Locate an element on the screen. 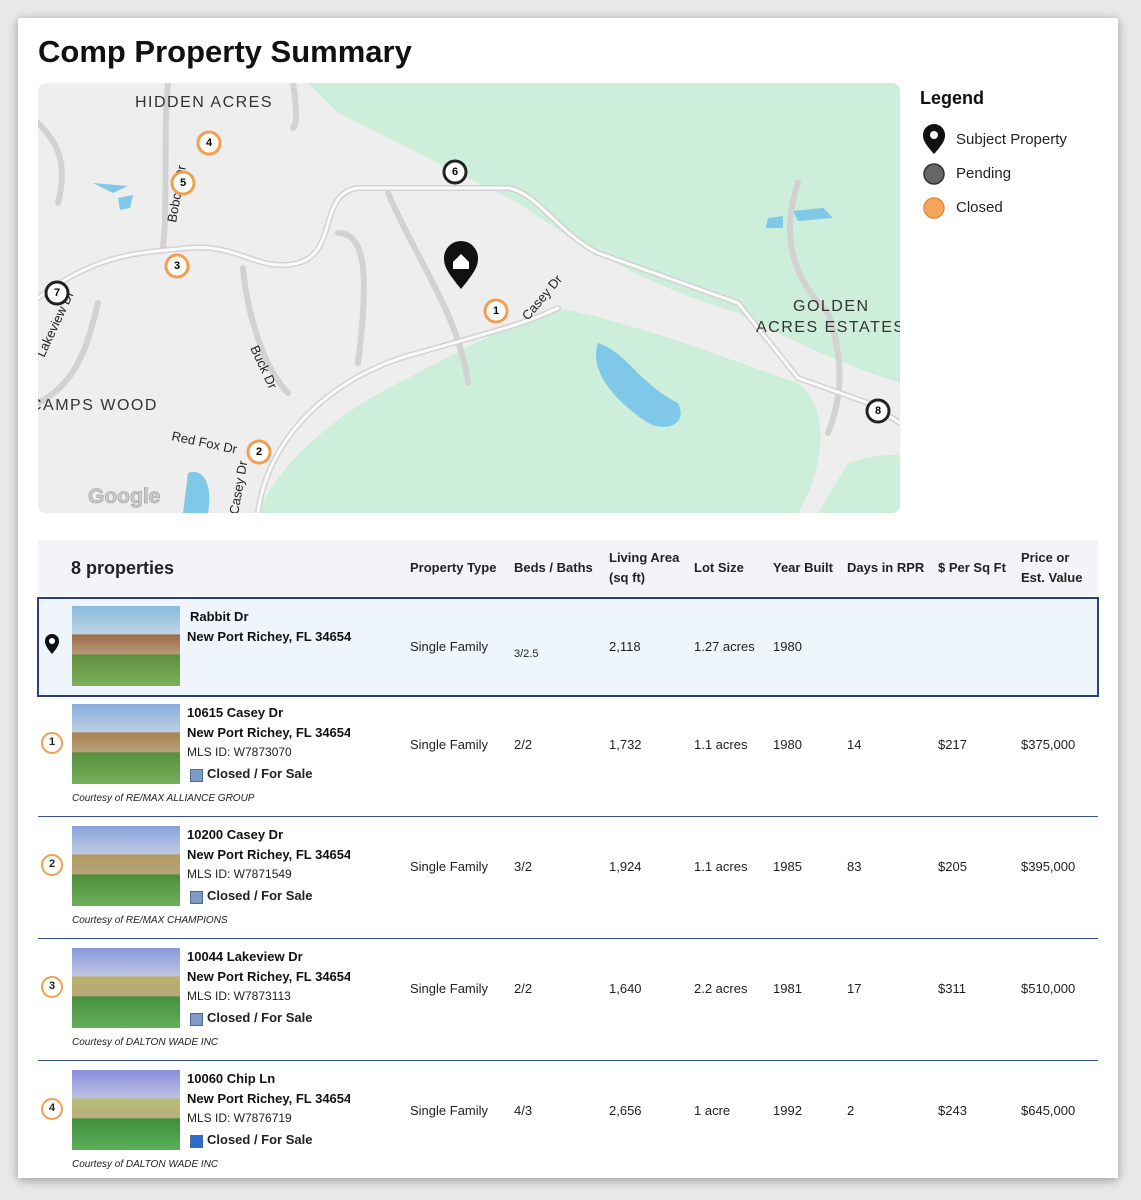 This screenshot has width=1141, height=1200. comp-marker: 3 is located at coordinates (52, 987).